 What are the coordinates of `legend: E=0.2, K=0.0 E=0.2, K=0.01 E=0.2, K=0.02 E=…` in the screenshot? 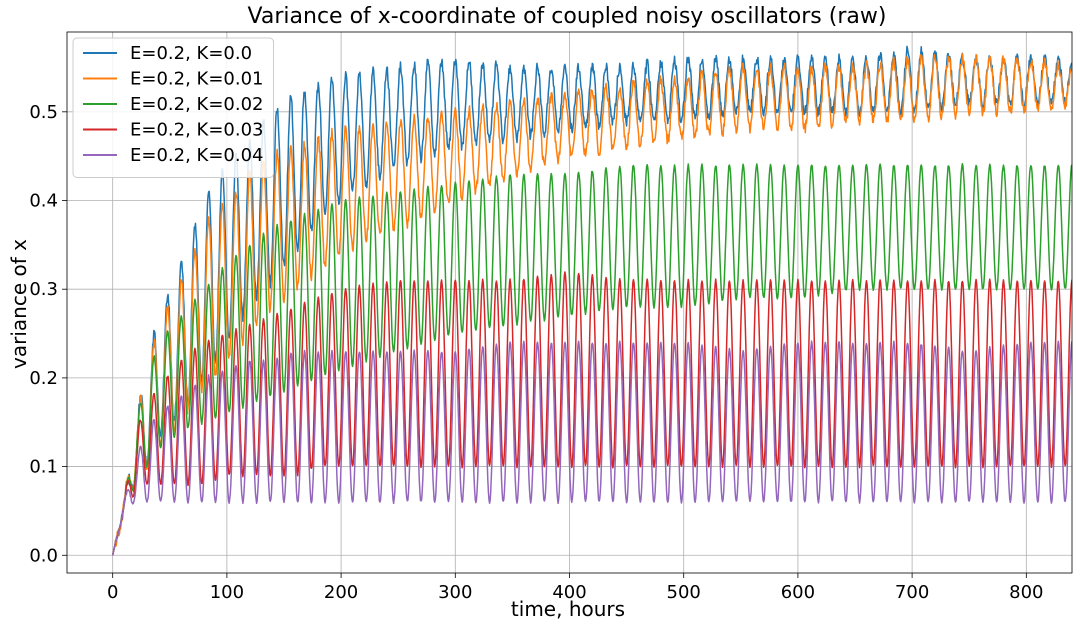 It's located at (173, 107).